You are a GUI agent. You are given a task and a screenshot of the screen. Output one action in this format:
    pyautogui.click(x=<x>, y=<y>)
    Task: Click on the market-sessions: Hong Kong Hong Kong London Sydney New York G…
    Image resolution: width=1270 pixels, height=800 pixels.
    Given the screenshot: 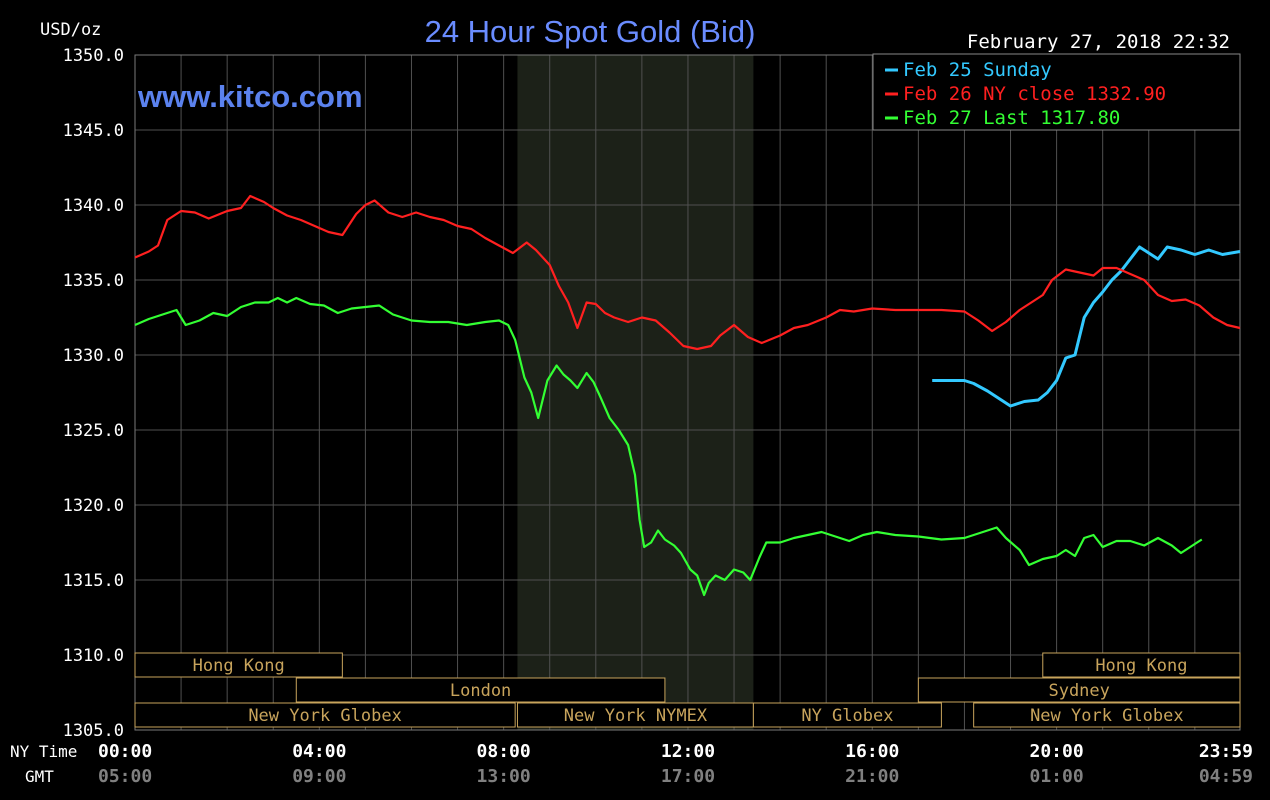 What is the action you would take?
    pyautogui.click(x=687, y=690)
    